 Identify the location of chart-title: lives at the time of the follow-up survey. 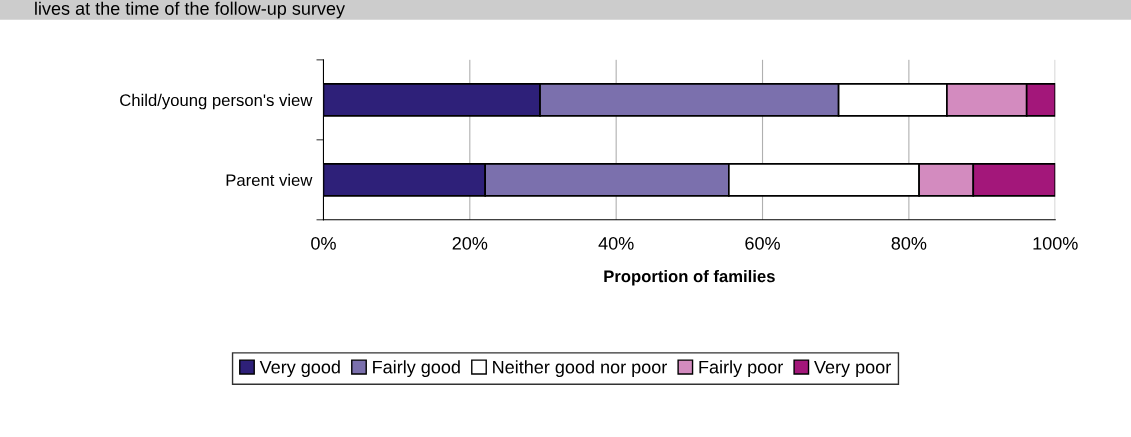
(190, 10).